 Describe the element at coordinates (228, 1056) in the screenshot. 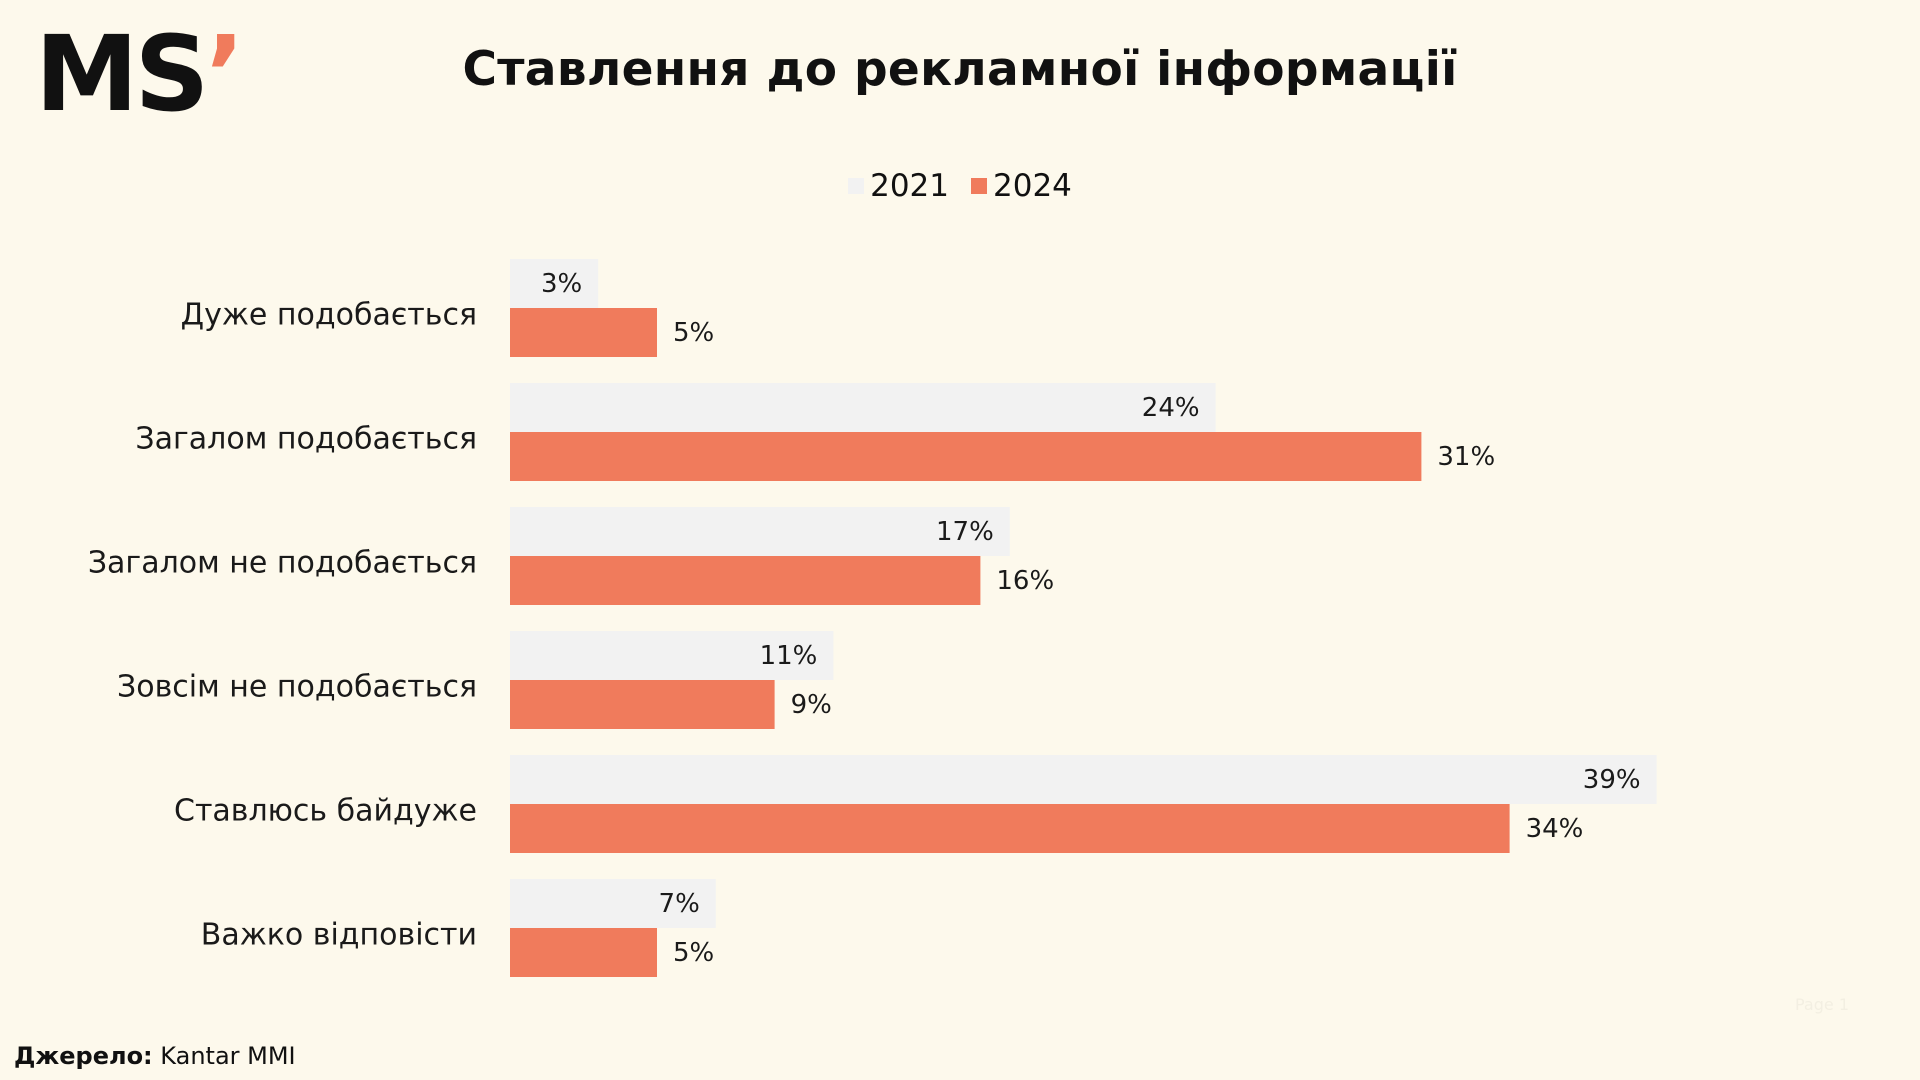

I see `source-value: Kantar MMI` at that location.